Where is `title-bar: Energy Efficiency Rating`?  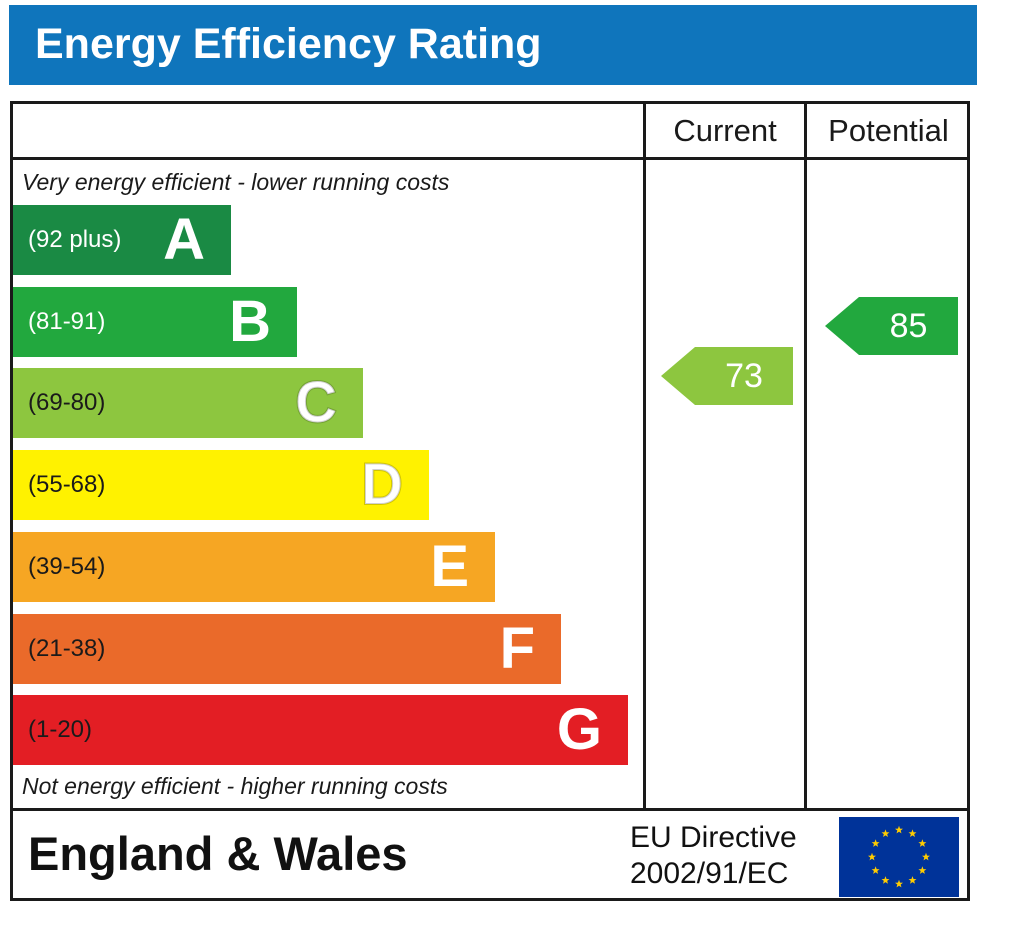
title-bar: Energy Efficiency Rating is located at coordinates (493, 45).